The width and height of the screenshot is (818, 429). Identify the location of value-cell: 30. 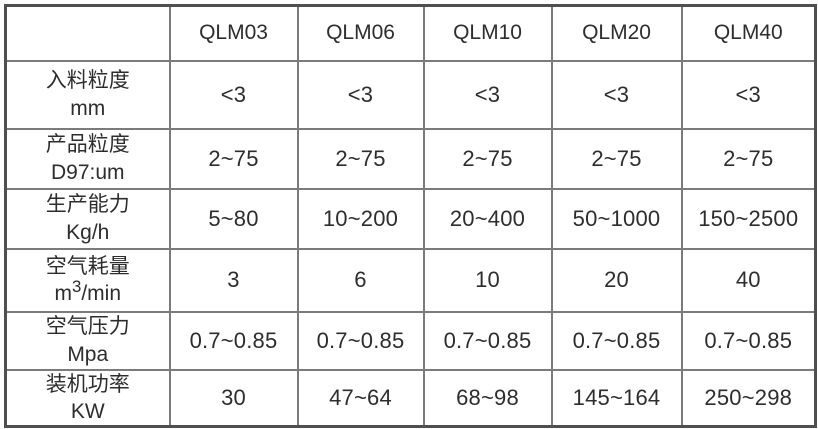
(233, 398).